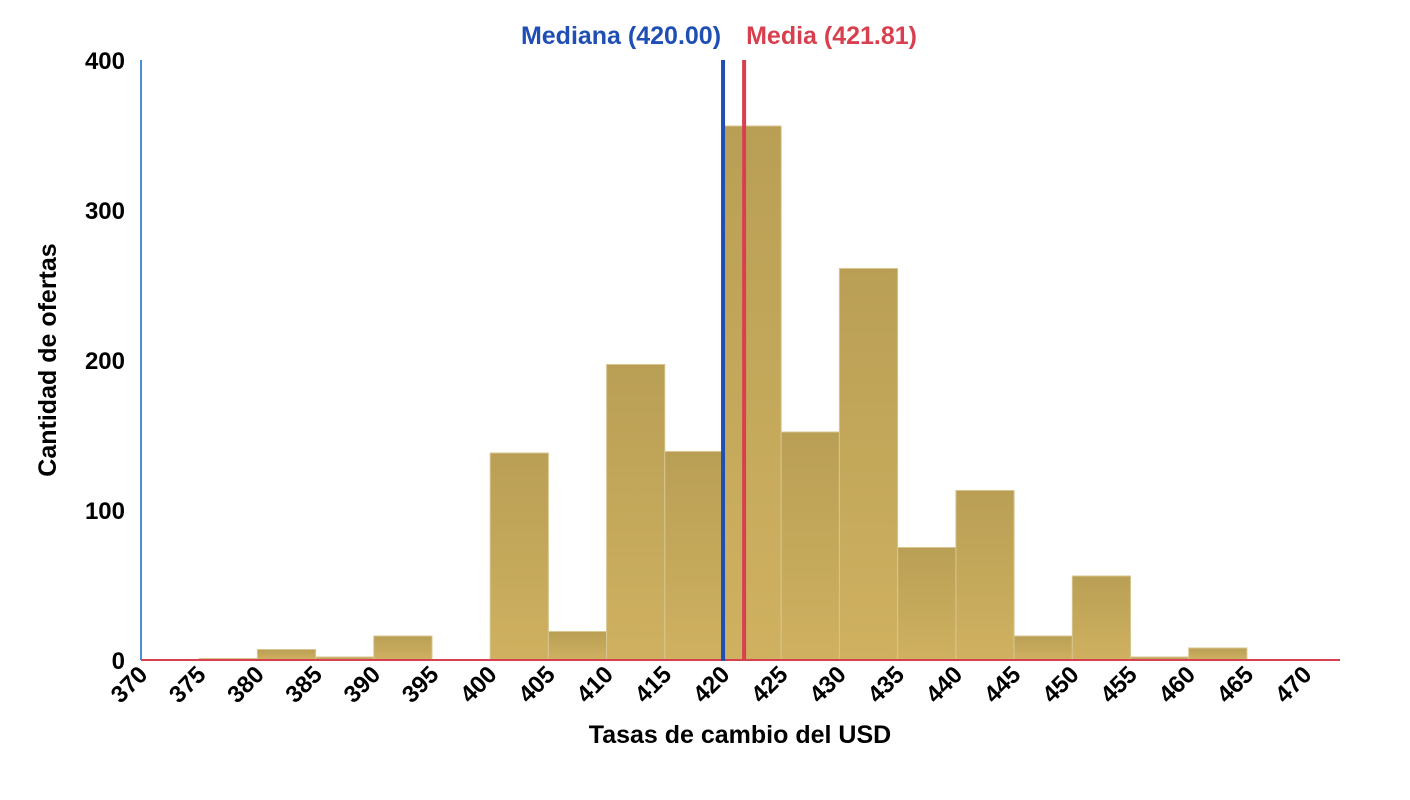  What do you see at coordinates (478, 684) in the screenshot?
I see `x-tick-label-400: 400` at bounding box center [478, 684].